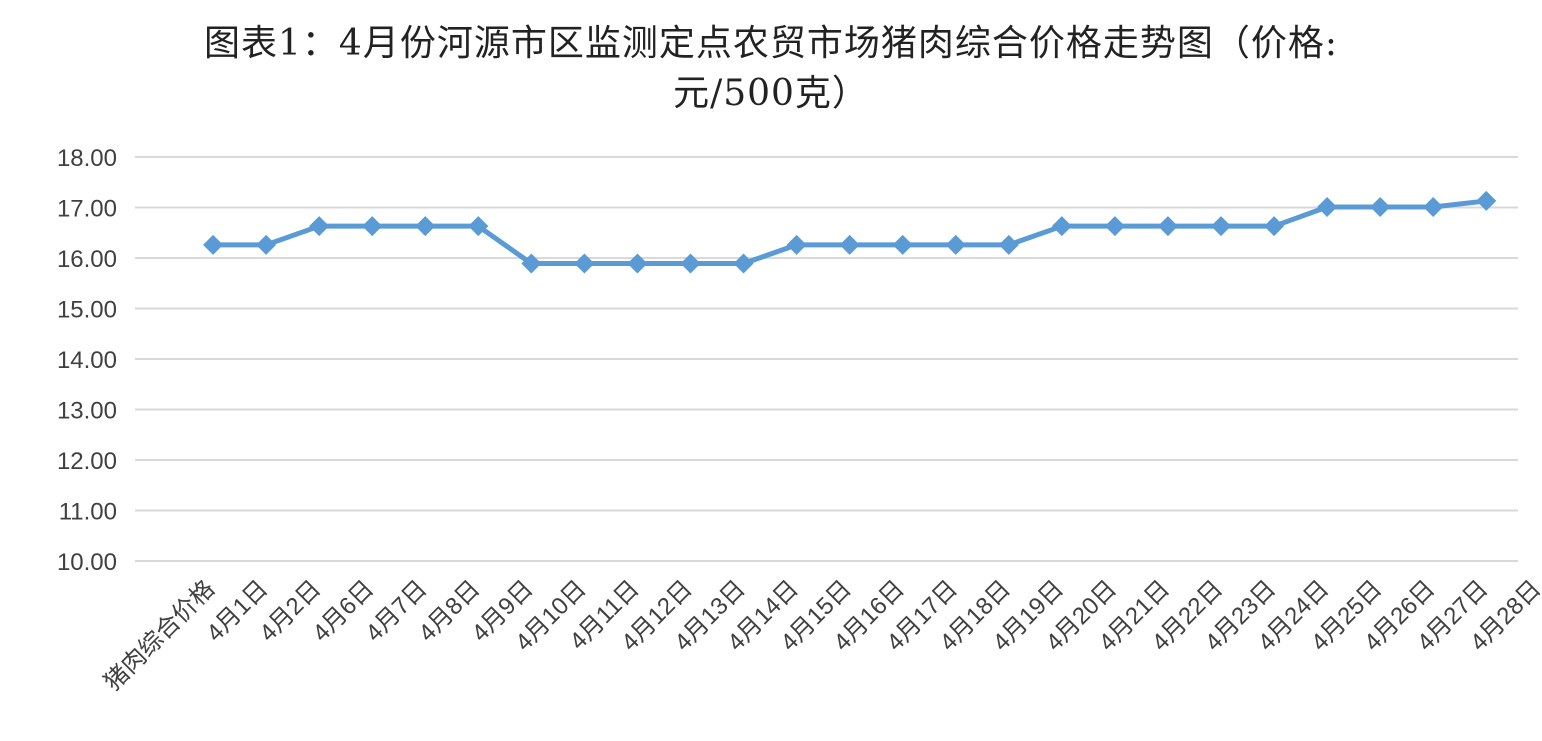 The image size is (1542, 741). What do you see at coordinates (850, 232) in the screenshot?
I see `series-layer` at bounding box center [850, 232].